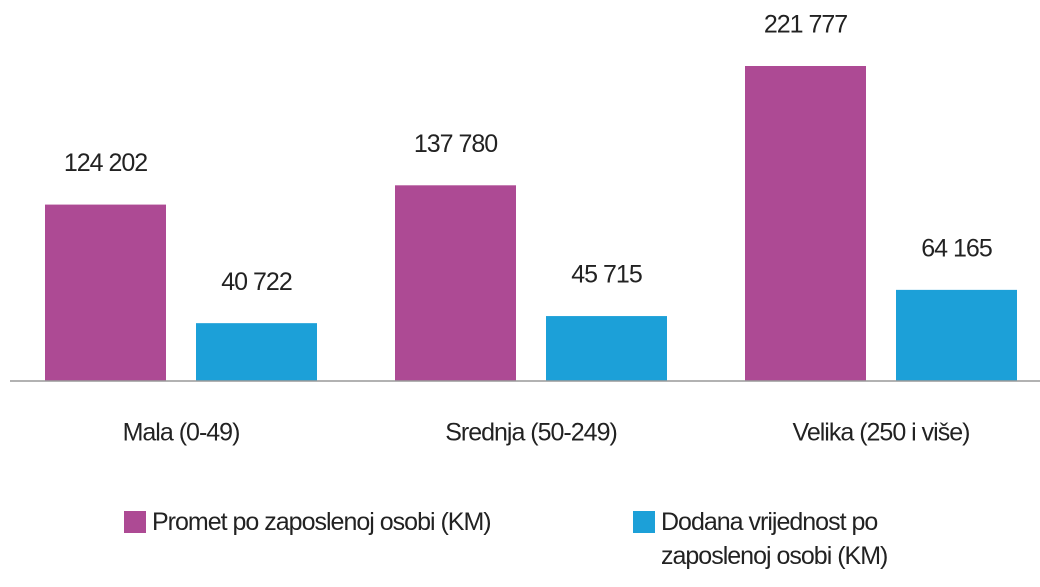  I want to click on data-label: 40 722, so click(256, 282).